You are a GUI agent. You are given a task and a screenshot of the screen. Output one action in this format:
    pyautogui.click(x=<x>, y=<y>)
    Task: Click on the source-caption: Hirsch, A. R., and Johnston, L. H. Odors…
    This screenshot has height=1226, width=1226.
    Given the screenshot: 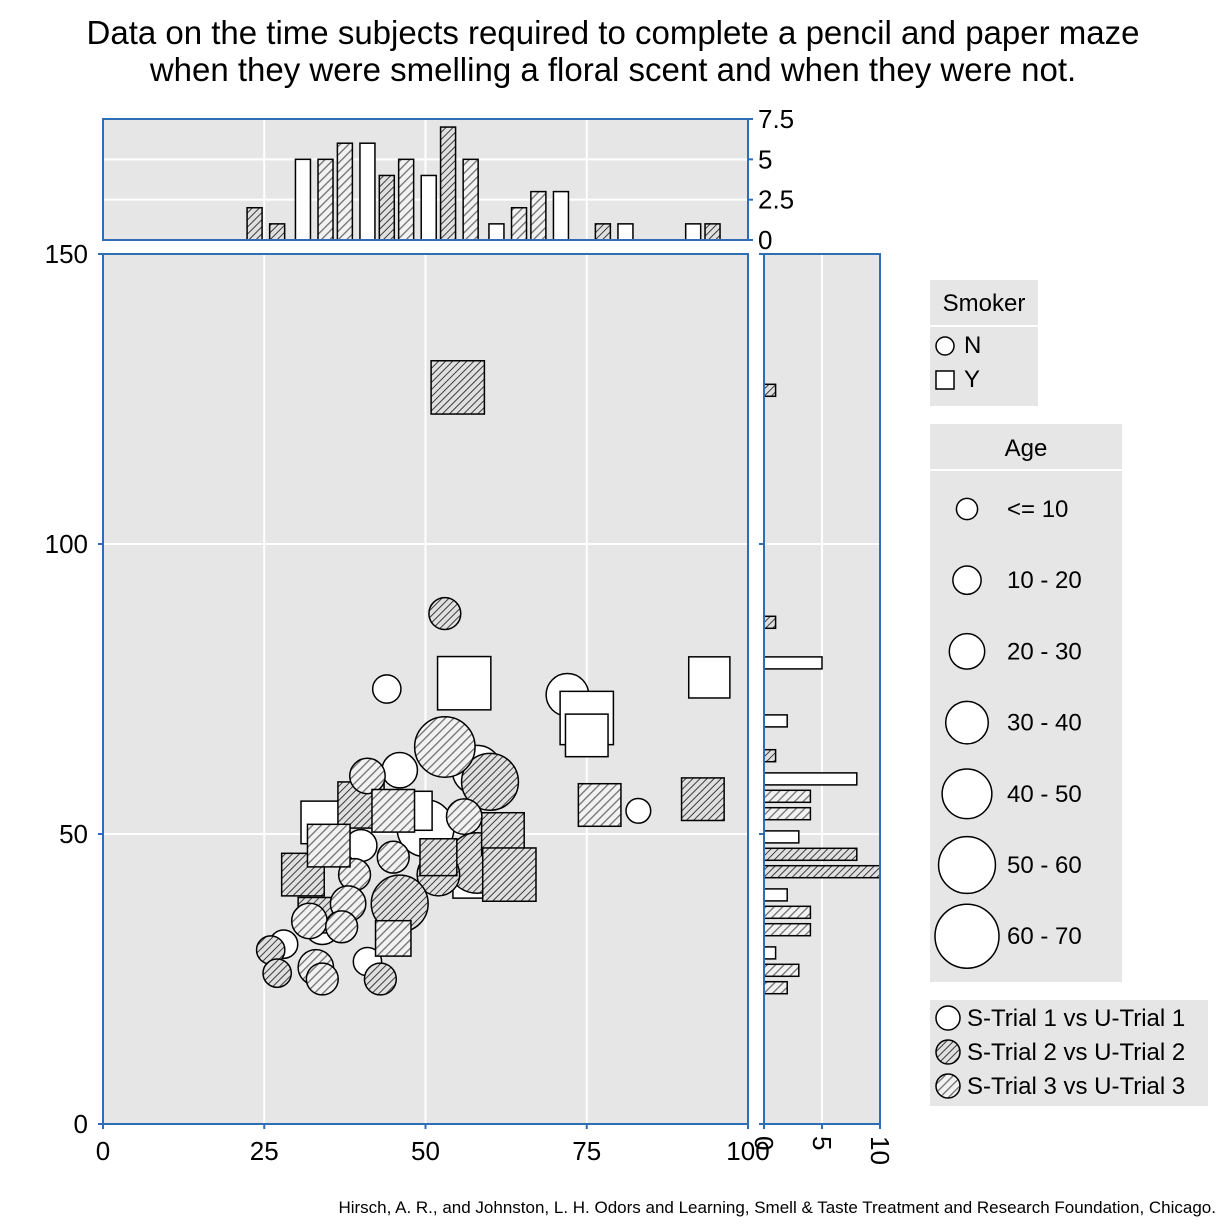 What is the action you would take?
    pyautogui.click(x=777, y=1207)
    